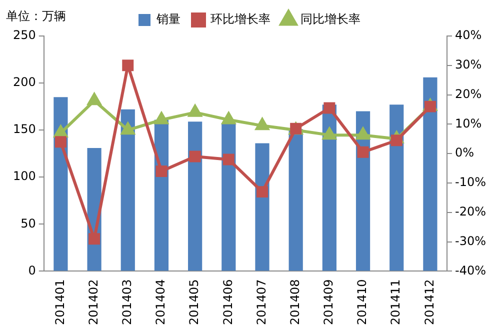 This screenshot has height=332, width=497. I want to click on x-tick-label: 201411, so click(395, 302).